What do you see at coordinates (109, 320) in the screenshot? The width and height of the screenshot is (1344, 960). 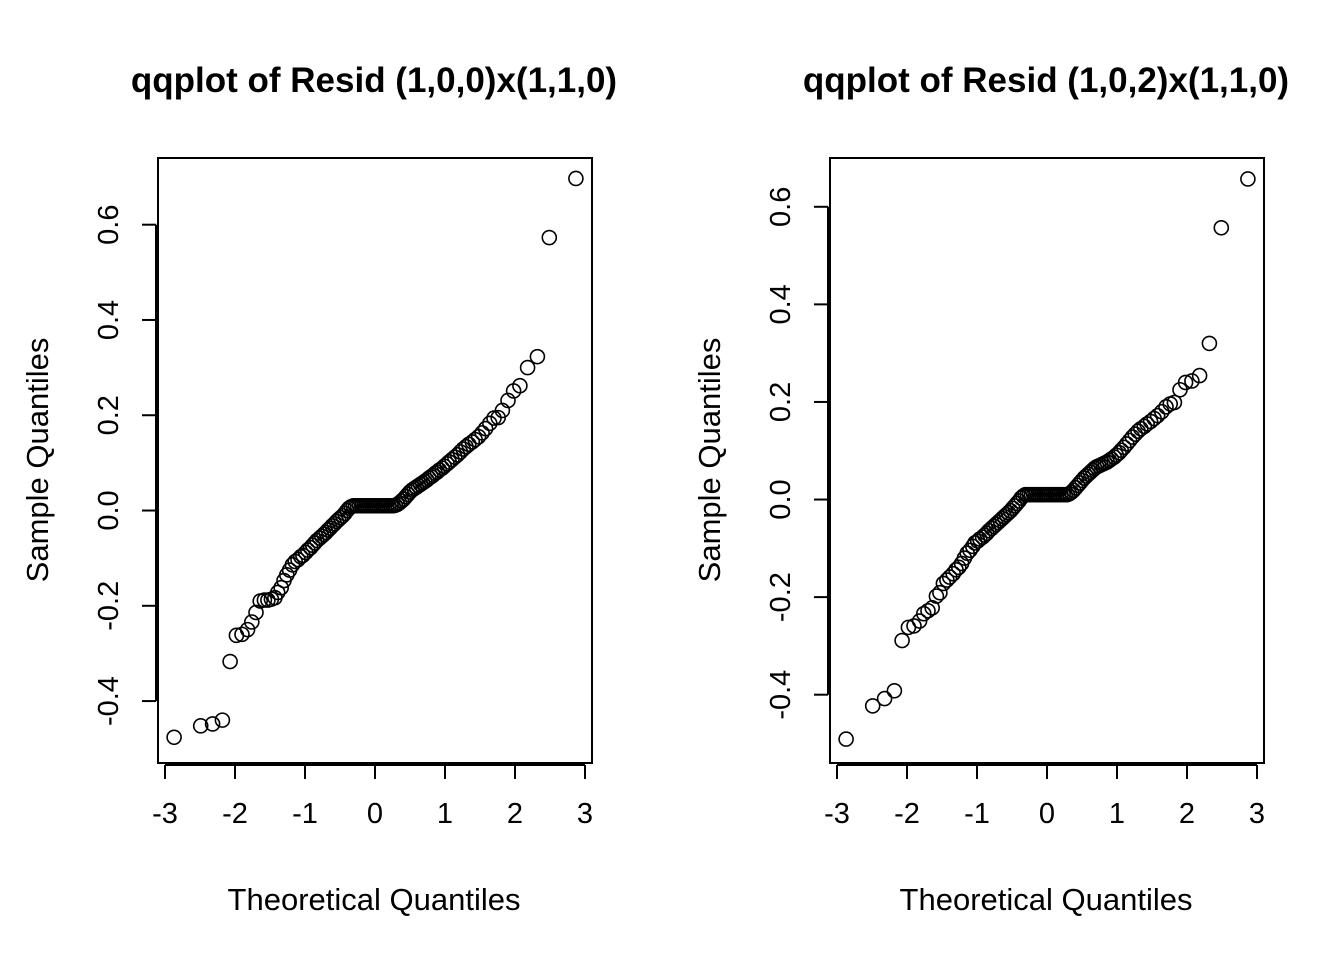 I see `panel-1-y-tick-label: 0.4` at bounding box center [109, 320].